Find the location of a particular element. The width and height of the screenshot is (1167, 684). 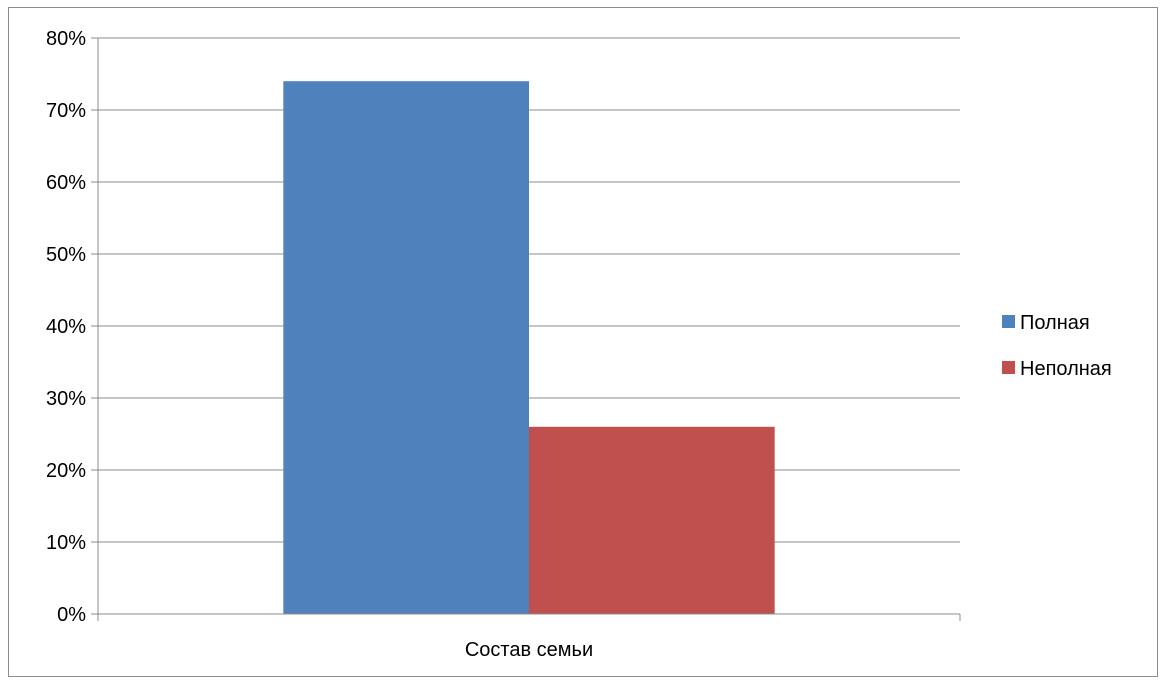

y-tick-label: 30% is located at coordinates (66, 399).